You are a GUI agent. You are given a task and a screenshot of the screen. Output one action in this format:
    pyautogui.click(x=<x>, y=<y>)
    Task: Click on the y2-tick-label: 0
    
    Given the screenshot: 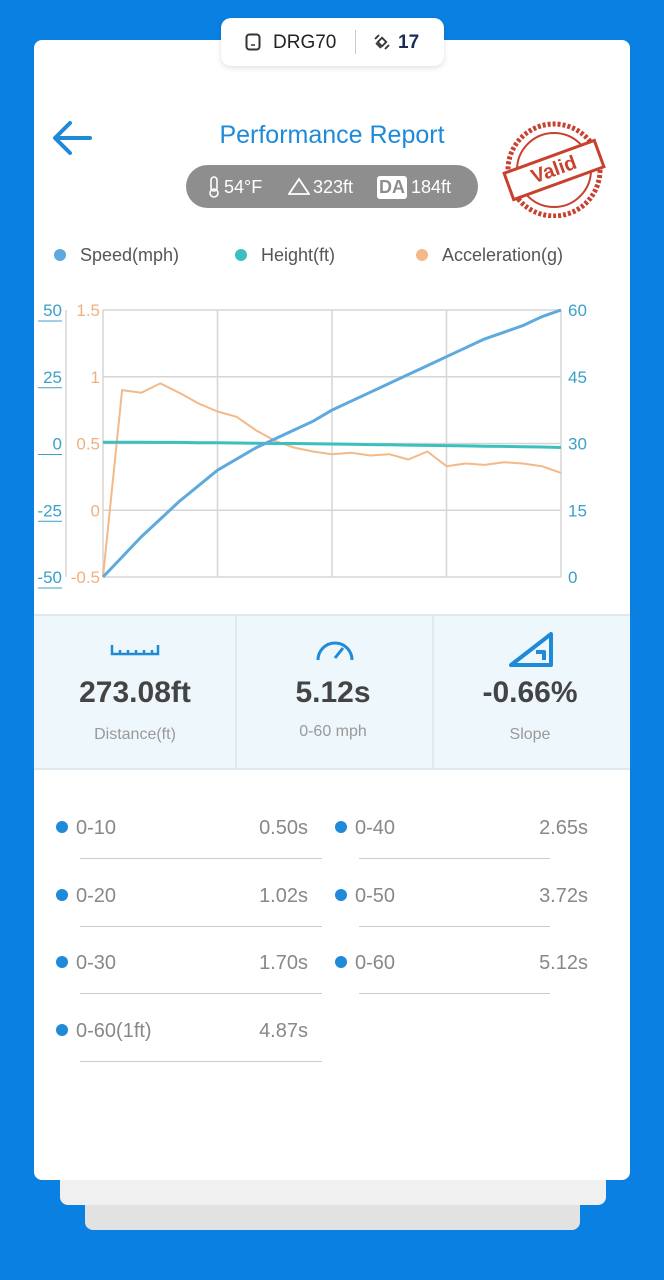 What is the action you would take?
    pyautogui.click(x=572, y=577)
    